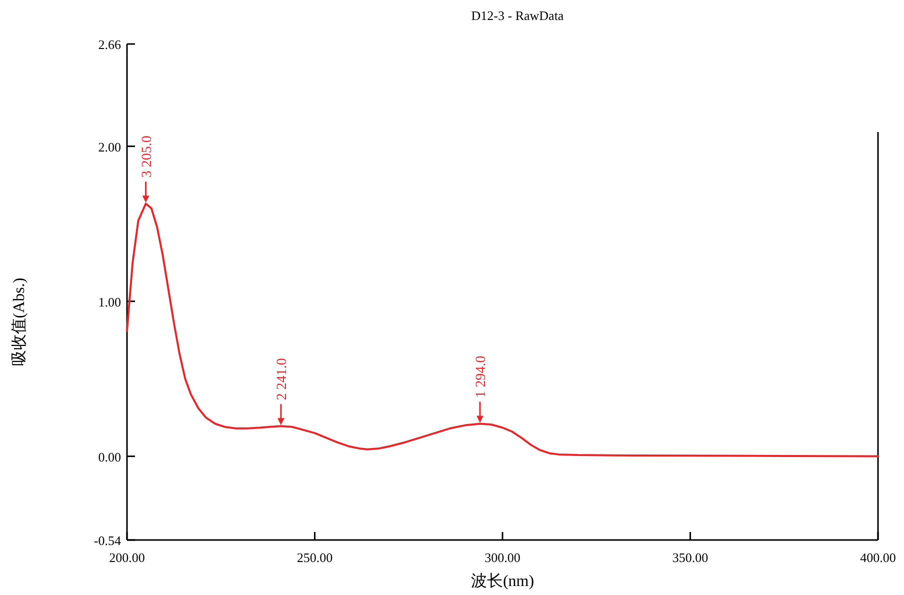  What do you see at coordinates (109, 146) in the screenshot?
I see `y-tick-label: 2.00` at bounding box center [109, 146].